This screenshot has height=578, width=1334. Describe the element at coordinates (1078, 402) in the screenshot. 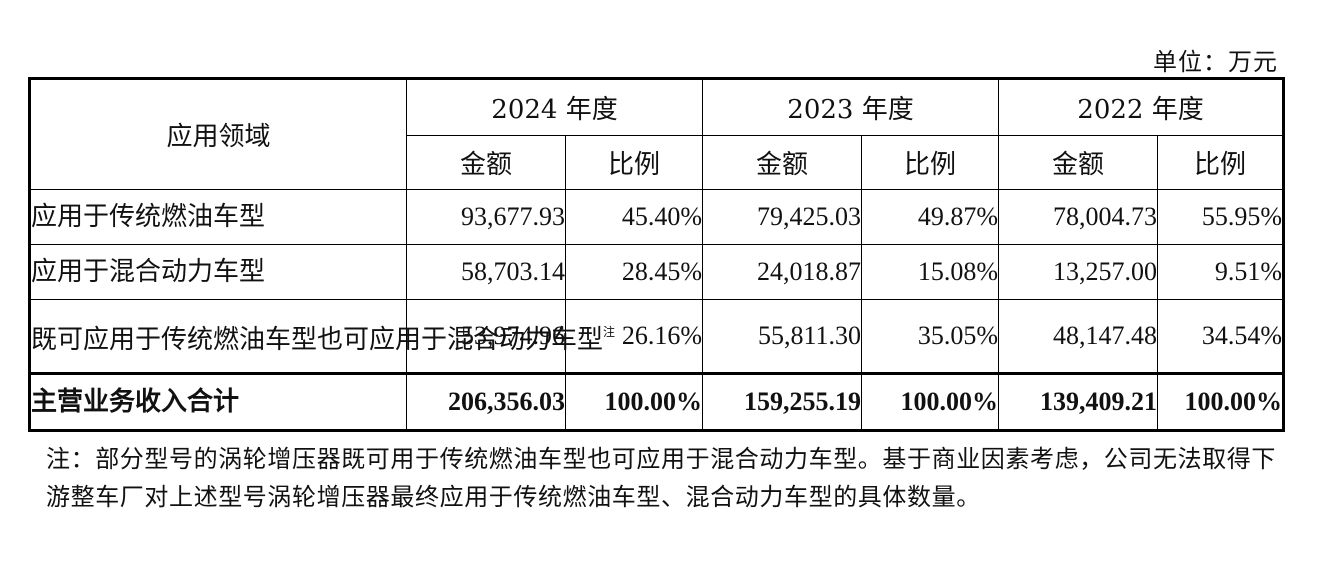

I see `total-amount-2022: 139,409.21` at that location.